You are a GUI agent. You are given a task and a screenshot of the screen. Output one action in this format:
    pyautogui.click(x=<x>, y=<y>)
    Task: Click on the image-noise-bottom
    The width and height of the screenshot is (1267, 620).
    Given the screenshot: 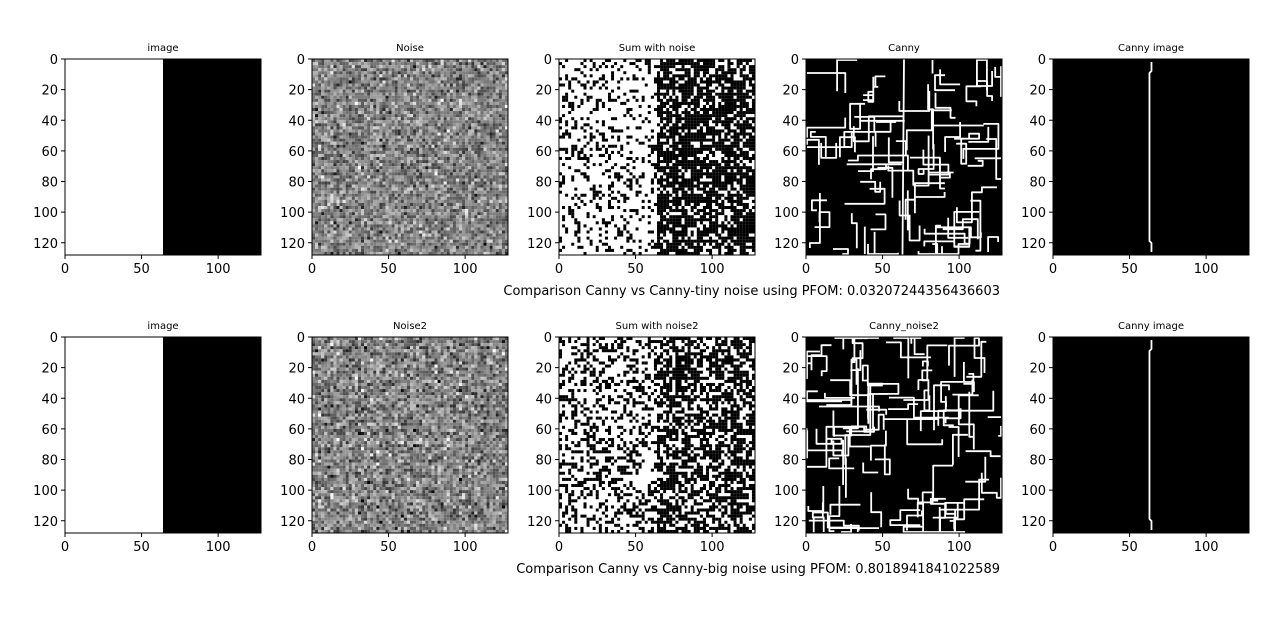 What is the action you would take?
    pyautogui.click(x=410, y=435)
    